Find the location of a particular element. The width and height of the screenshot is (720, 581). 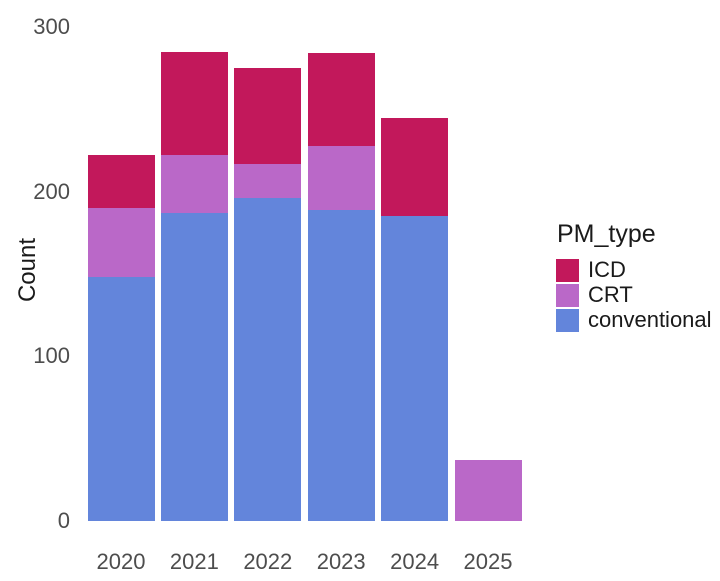

bar-2023 is located at coordinates (341, 287).